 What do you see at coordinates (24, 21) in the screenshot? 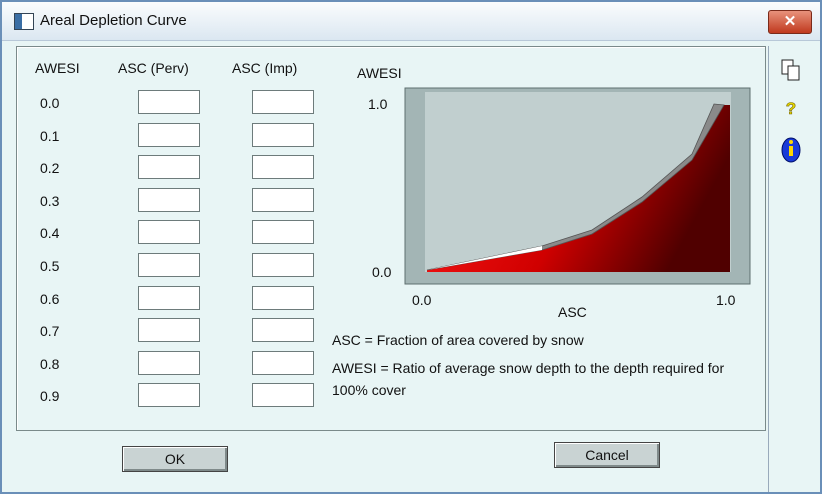
I see `app-icon` at bounding box center [24, 21].